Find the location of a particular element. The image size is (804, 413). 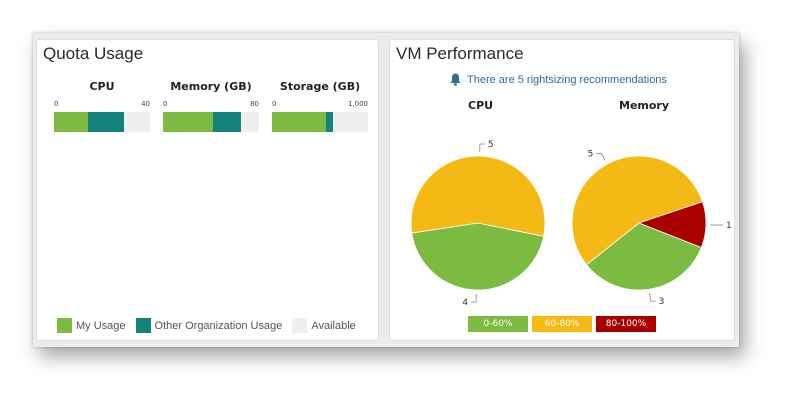

gauge-axis: 0 80 is located at coordinates (211, 106).